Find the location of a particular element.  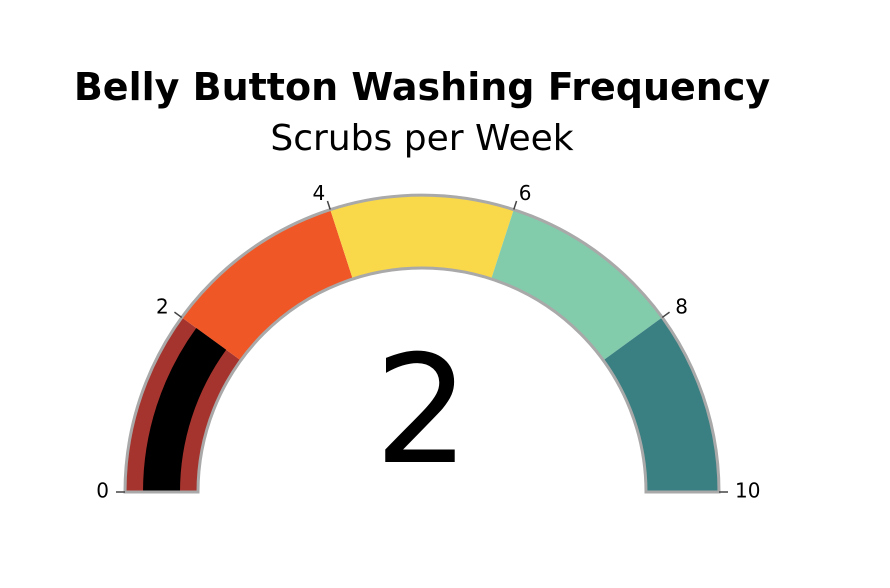

gauge-tick-label-0: 0 is located at coordinates (102, 491).